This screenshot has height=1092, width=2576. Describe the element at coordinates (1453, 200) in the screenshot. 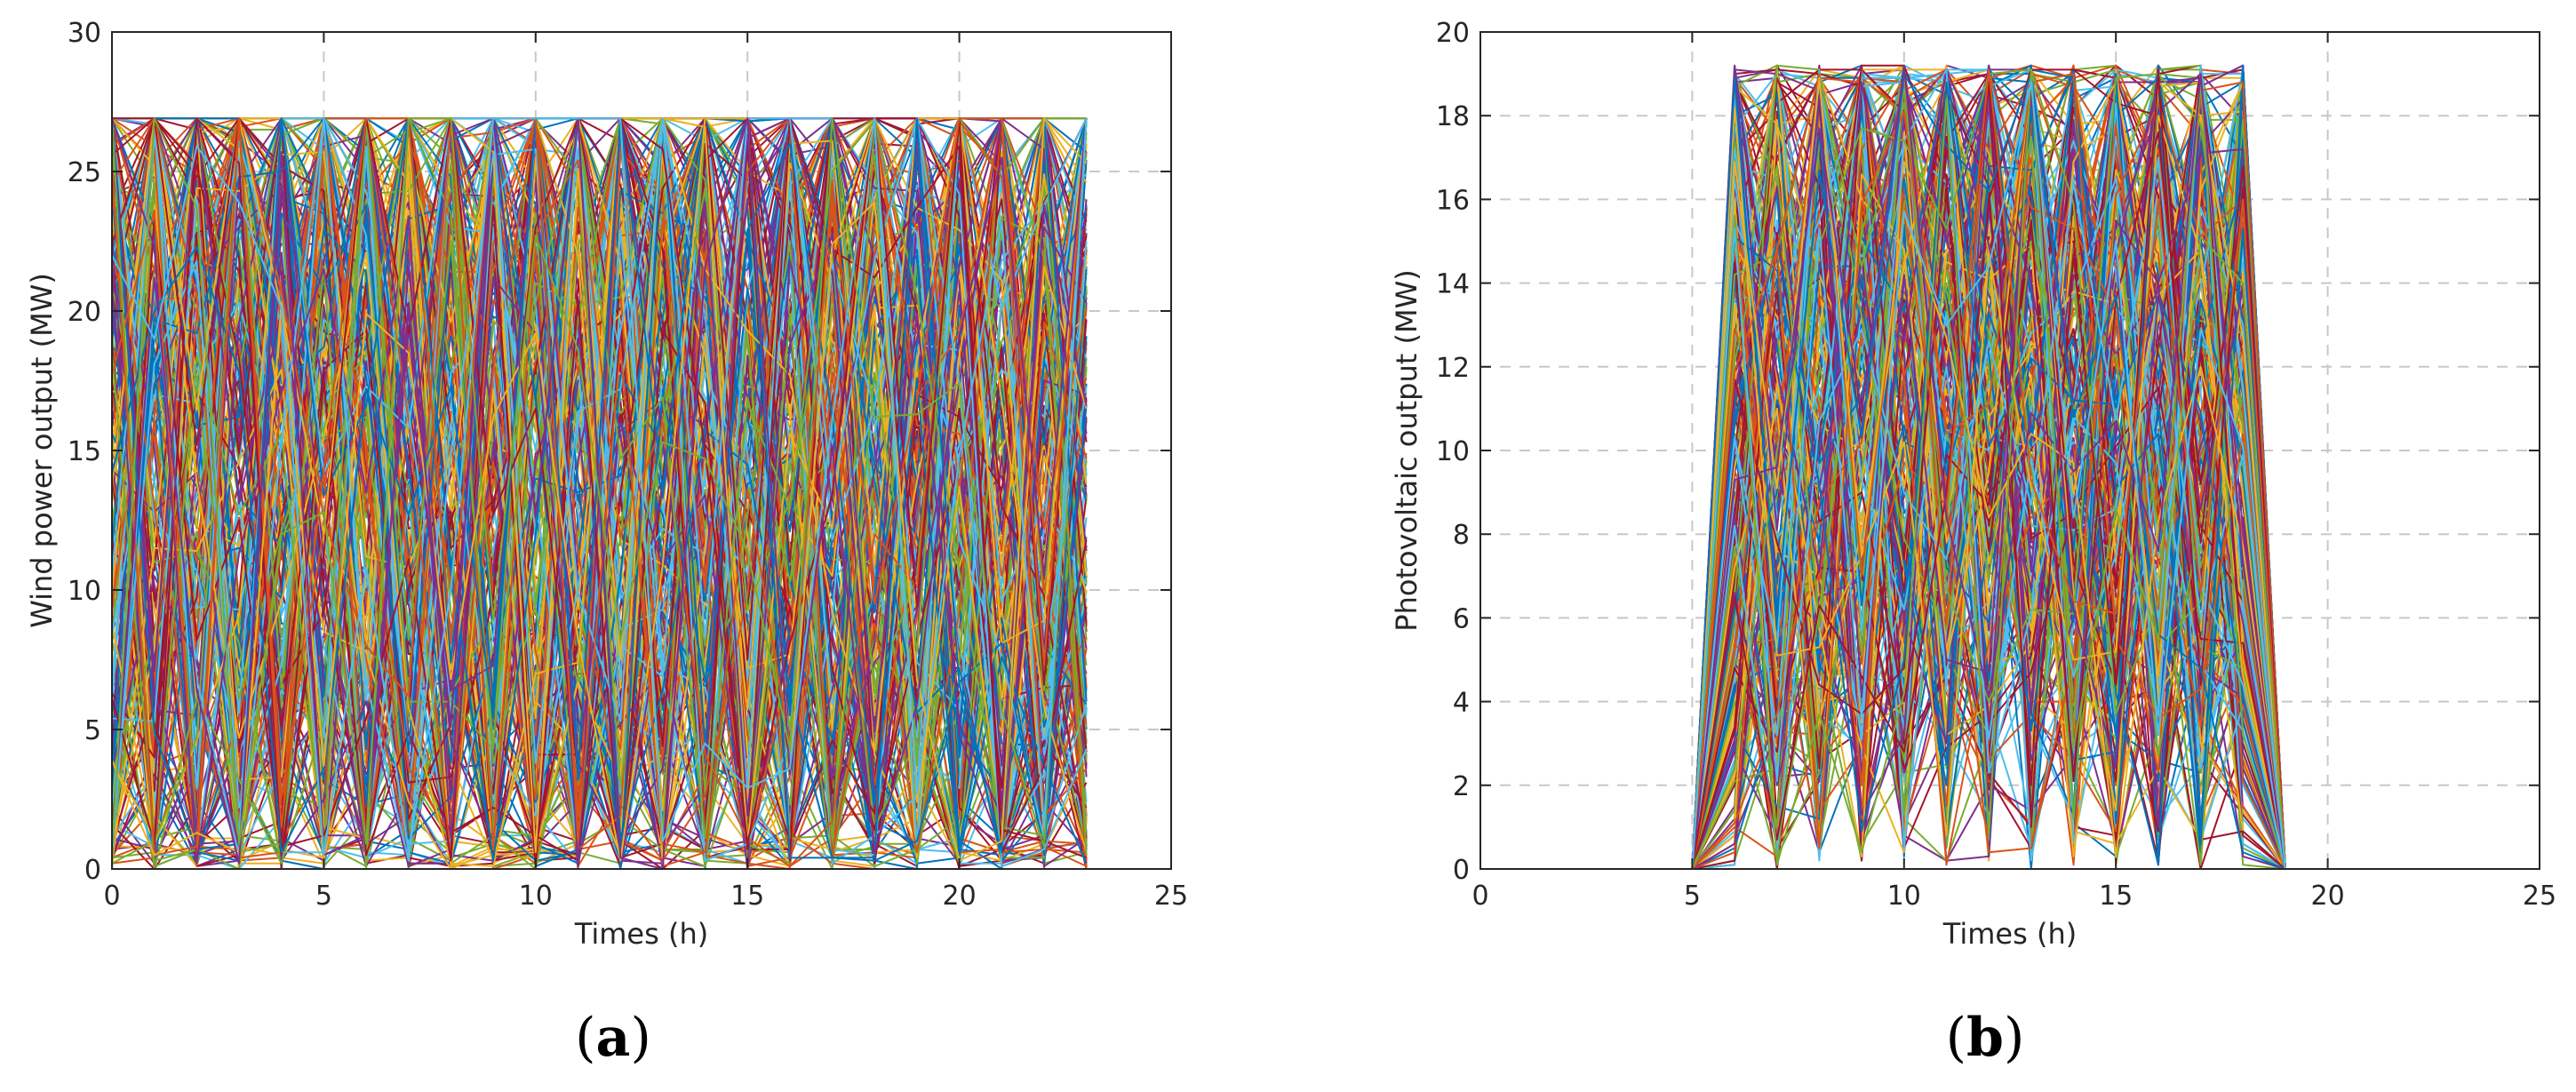

I see `y-tick-label: 16` at that location.